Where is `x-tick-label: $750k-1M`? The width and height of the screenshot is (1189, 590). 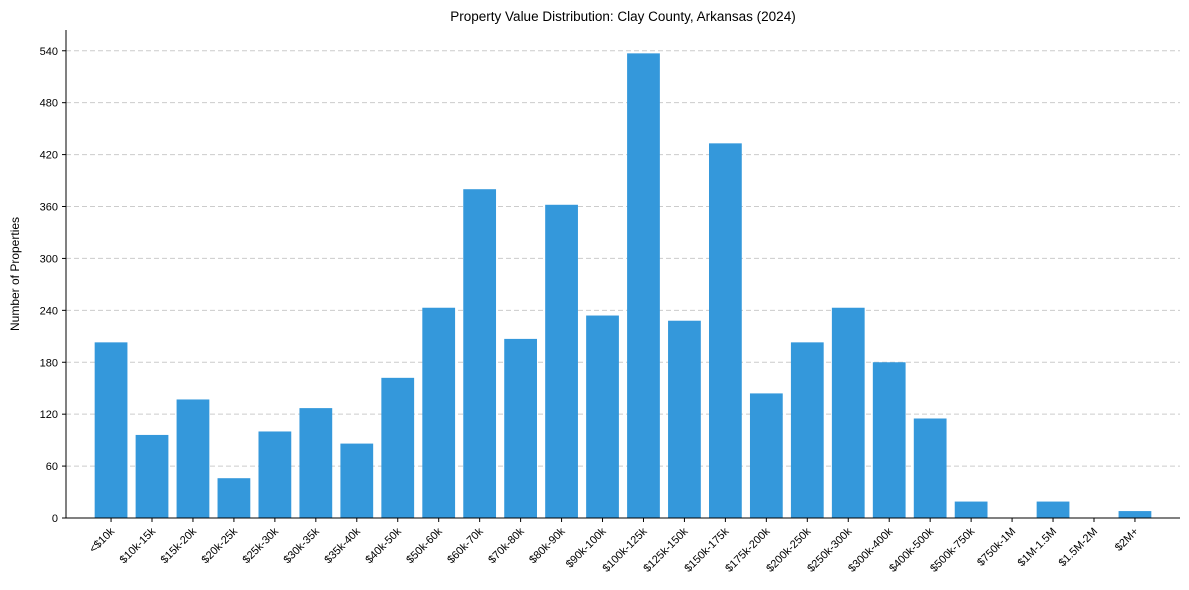
x-tick-label: $750k-1M is located at coordinates (996, 547).